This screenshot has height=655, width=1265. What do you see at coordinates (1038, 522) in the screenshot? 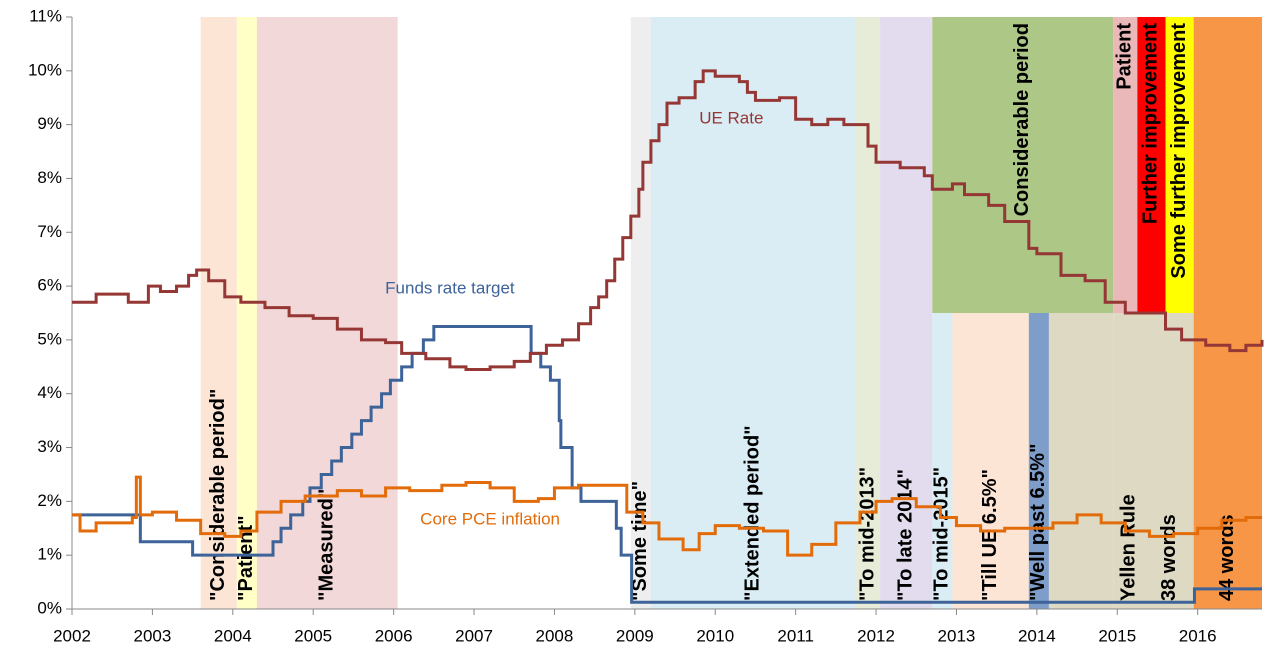
I see `band-label: "Well past 6.5%"` at bounding box center [1038, 522].